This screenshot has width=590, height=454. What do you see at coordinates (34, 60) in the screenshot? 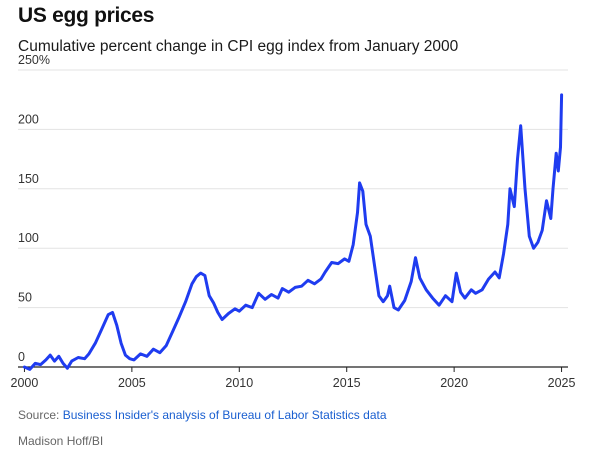
I see `y-tick-label: 250%` at bounding box center [34, 60].